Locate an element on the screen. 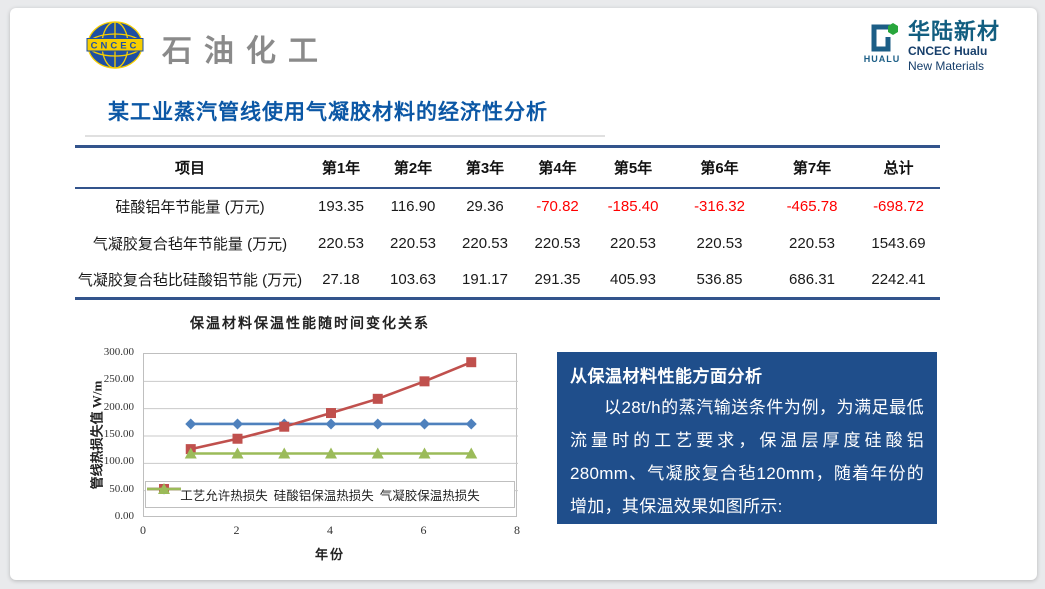 The width and height of the screenshot is (1045, 589). legend-label: 工艺允许热损失 is located at coordinates (224, 496).